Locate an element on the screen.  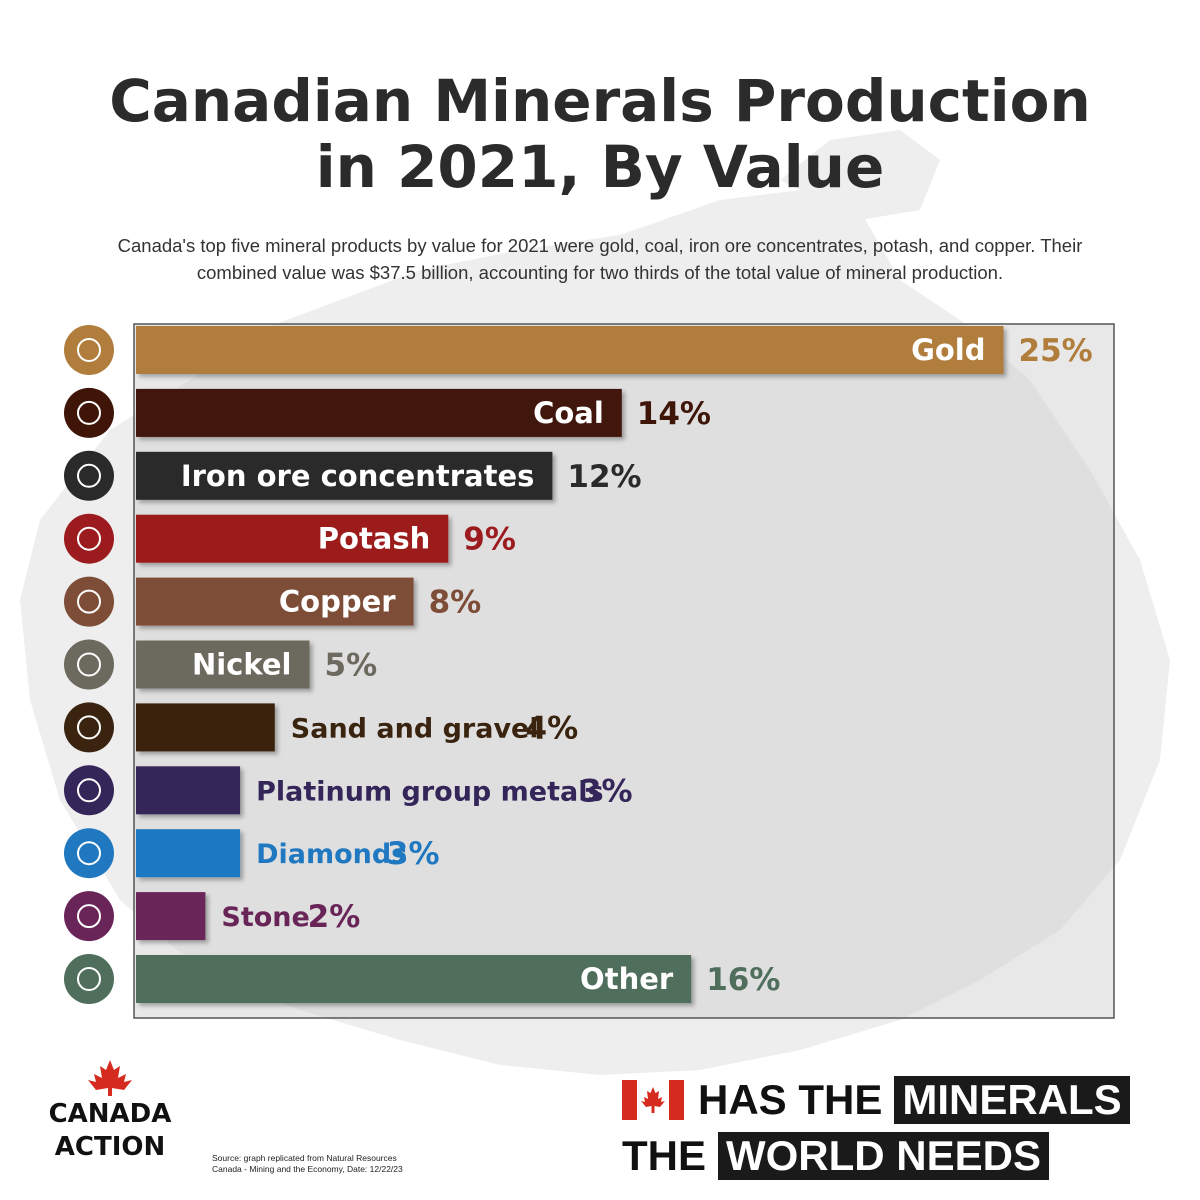
stone-icon is located at coordinates (89, 916).